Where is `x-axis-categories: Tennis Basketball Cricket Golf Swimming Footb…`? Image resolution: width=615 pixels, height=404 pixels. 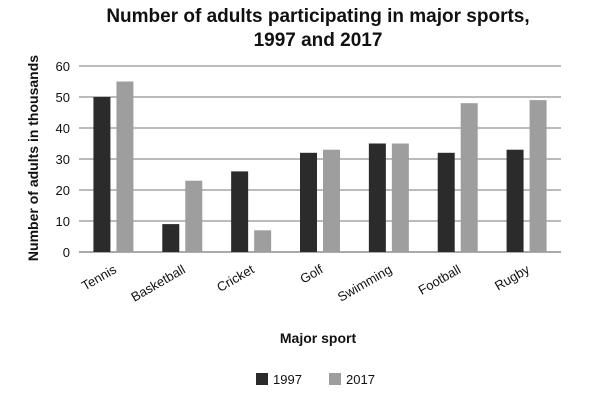 x-axis-categories: Tennis Basketball Cricket Golf Swimming Footb… is located at coordinates (306, 282).